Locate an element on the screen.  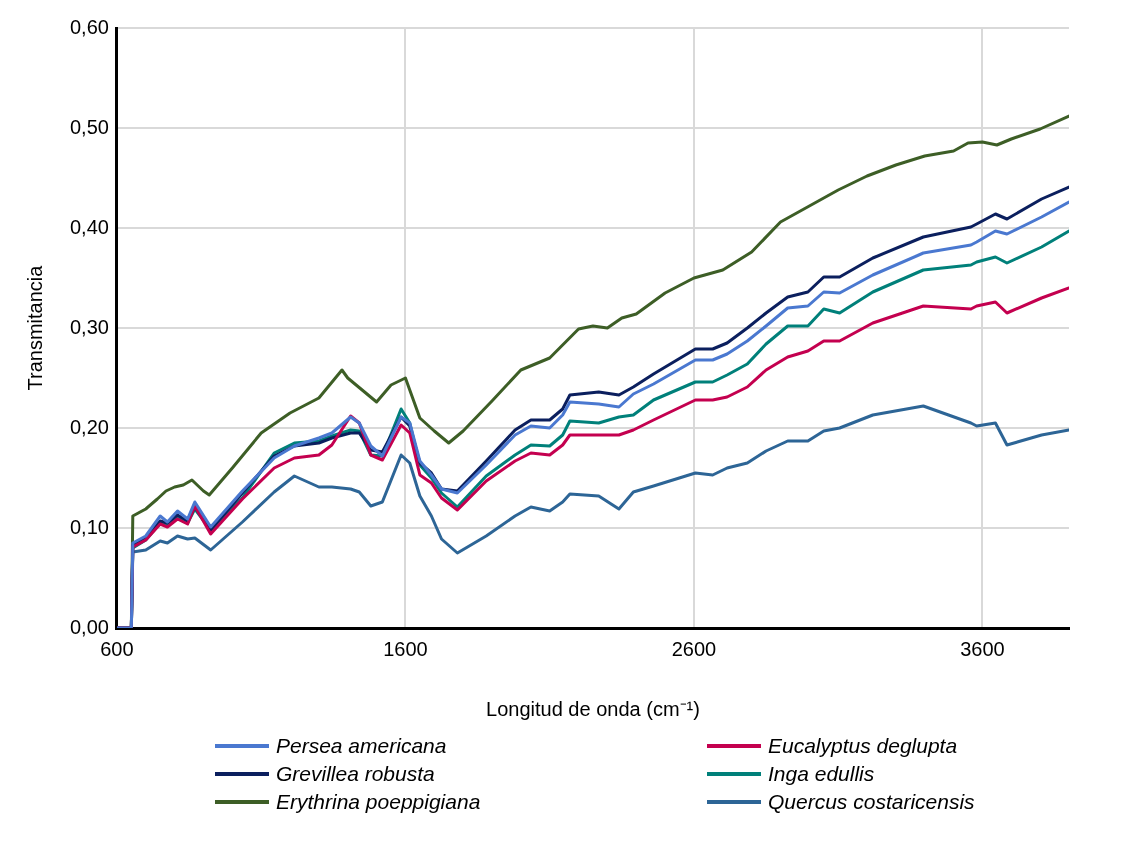
x-tick-label: 600 is located at coordinates (117, 648).